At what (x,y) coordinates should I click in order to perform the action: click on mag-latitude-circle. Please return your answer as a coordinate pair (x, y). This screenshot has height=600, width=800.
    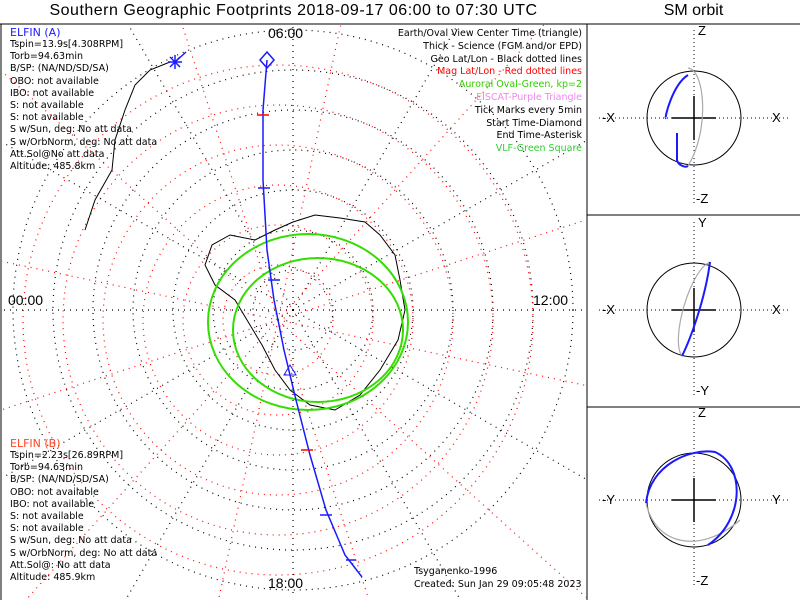
    Looking at the image, I should click on (278, 320).